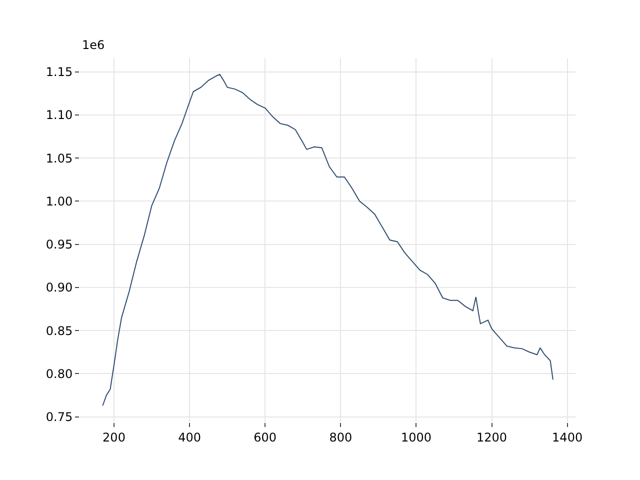 The width and height of the screenshot is (640, 480). I want to click on x-tick-label: 800, so click(340, 437).